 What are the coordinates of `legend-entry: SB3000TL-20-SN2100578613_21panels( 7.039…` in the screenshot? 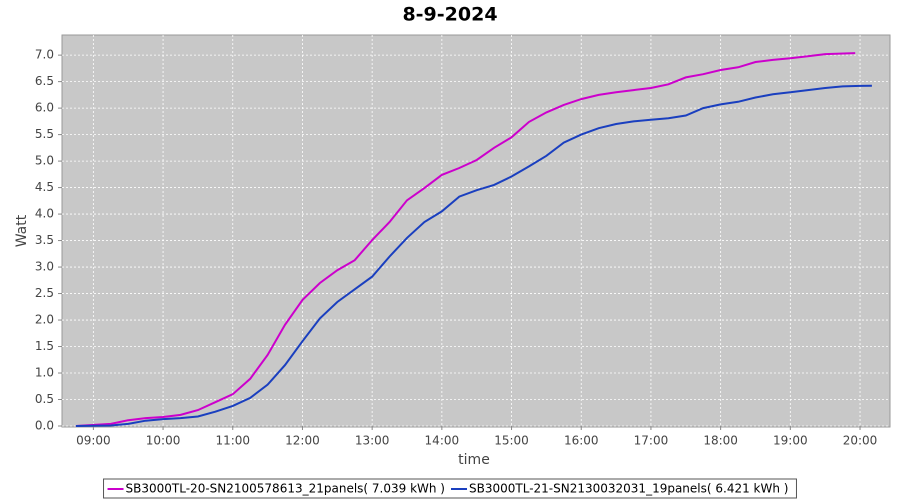 It's located at (285, 489).